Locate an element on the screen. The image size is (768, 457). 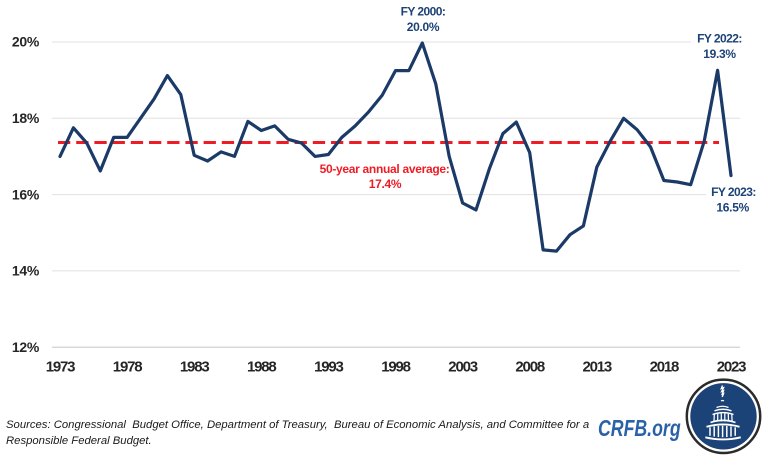
svg-text: 1983 is located at coordinates (194, 367).